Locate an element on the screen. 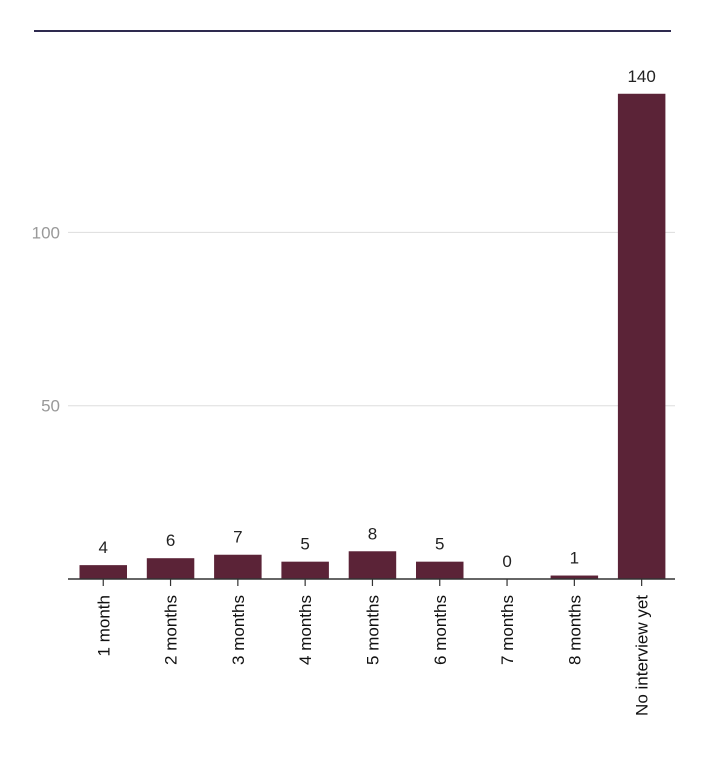 The height and width of the screenshot is (764, 706). data-label: 1 is located at coordinates (574, 558).